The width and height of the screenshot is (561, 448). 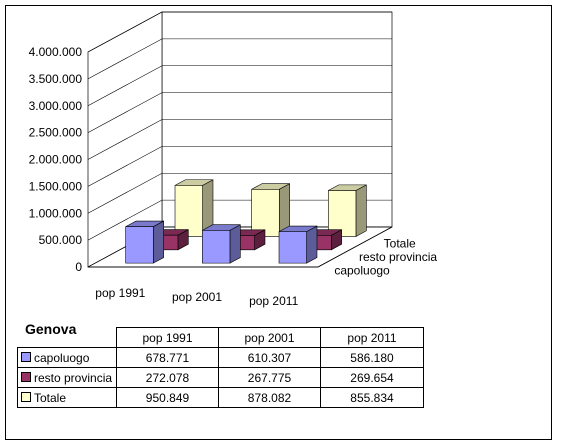 What do you see at coordinates (400, 244) in the screenshot?
I see `depth-tick-label: Totale` at bounding box center [400, 244].